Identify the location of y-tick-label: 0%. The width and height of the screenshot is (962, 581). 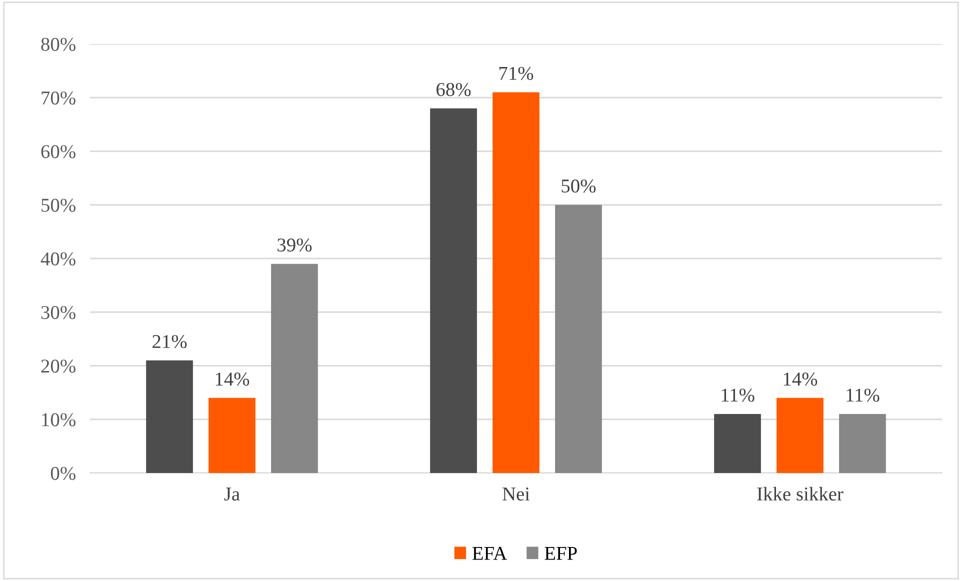
(63, 473).